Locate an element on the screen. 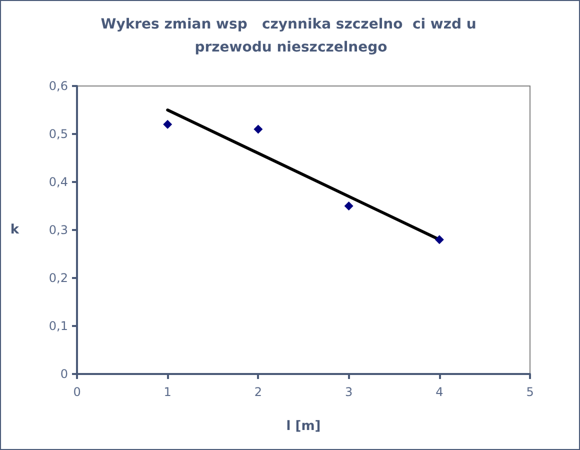  x-tick-label: 1 is located at coordinates (168, 392).